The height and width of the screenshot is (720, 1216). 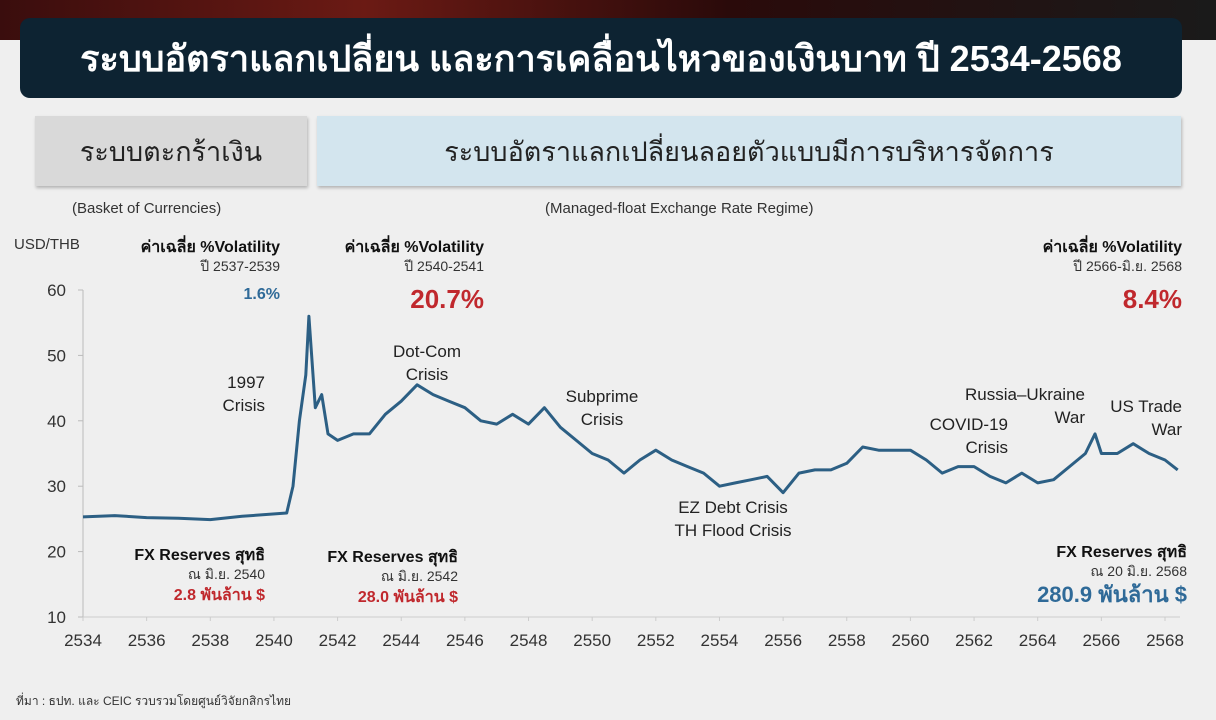 What do you see at coordinates (679, 208) in the screenshot?
I see `regime-managed-float-sublabel: (Managed-float Exchange Rate Regime)` at bounding box center [679, 208].